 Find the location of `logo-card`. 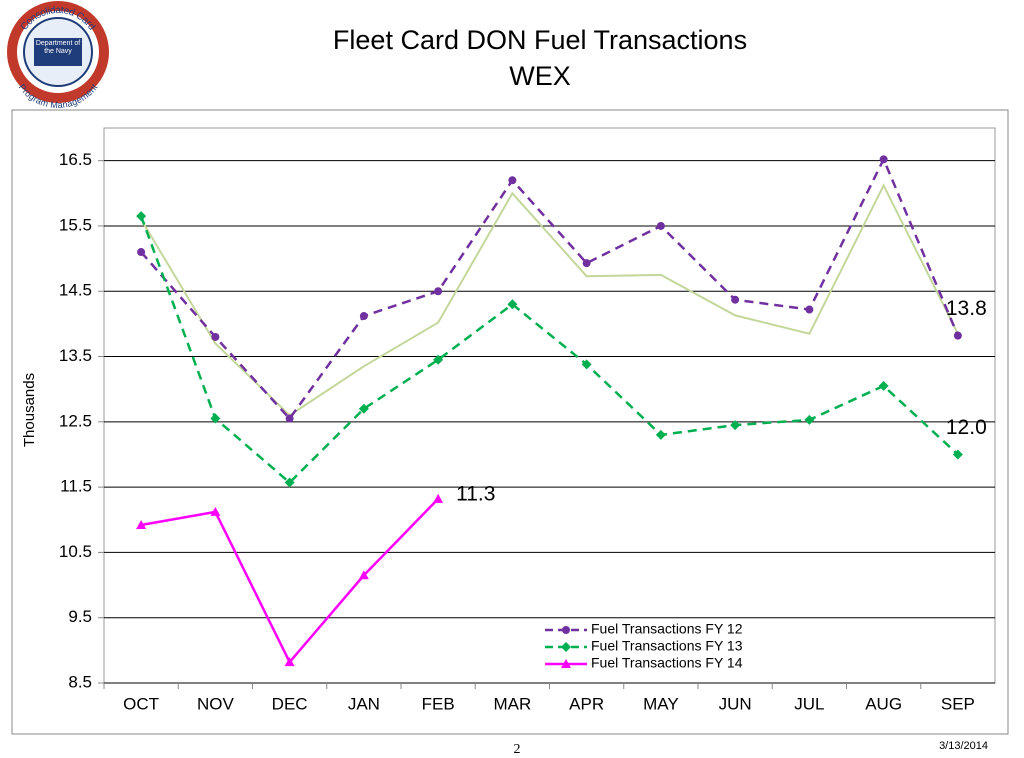

logo-card is located at coordinates (58, 52).